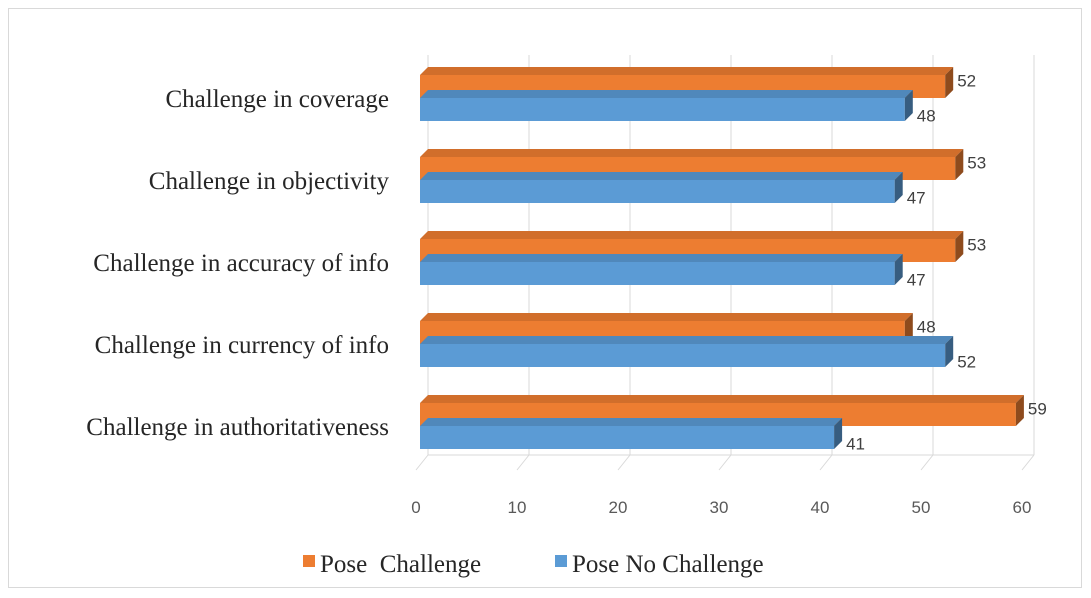 This screenshot has width=1091, height=598. Describe the element at coordinates (921, 507) in the screenshot. I see `x-tick-label: 50` at that location.